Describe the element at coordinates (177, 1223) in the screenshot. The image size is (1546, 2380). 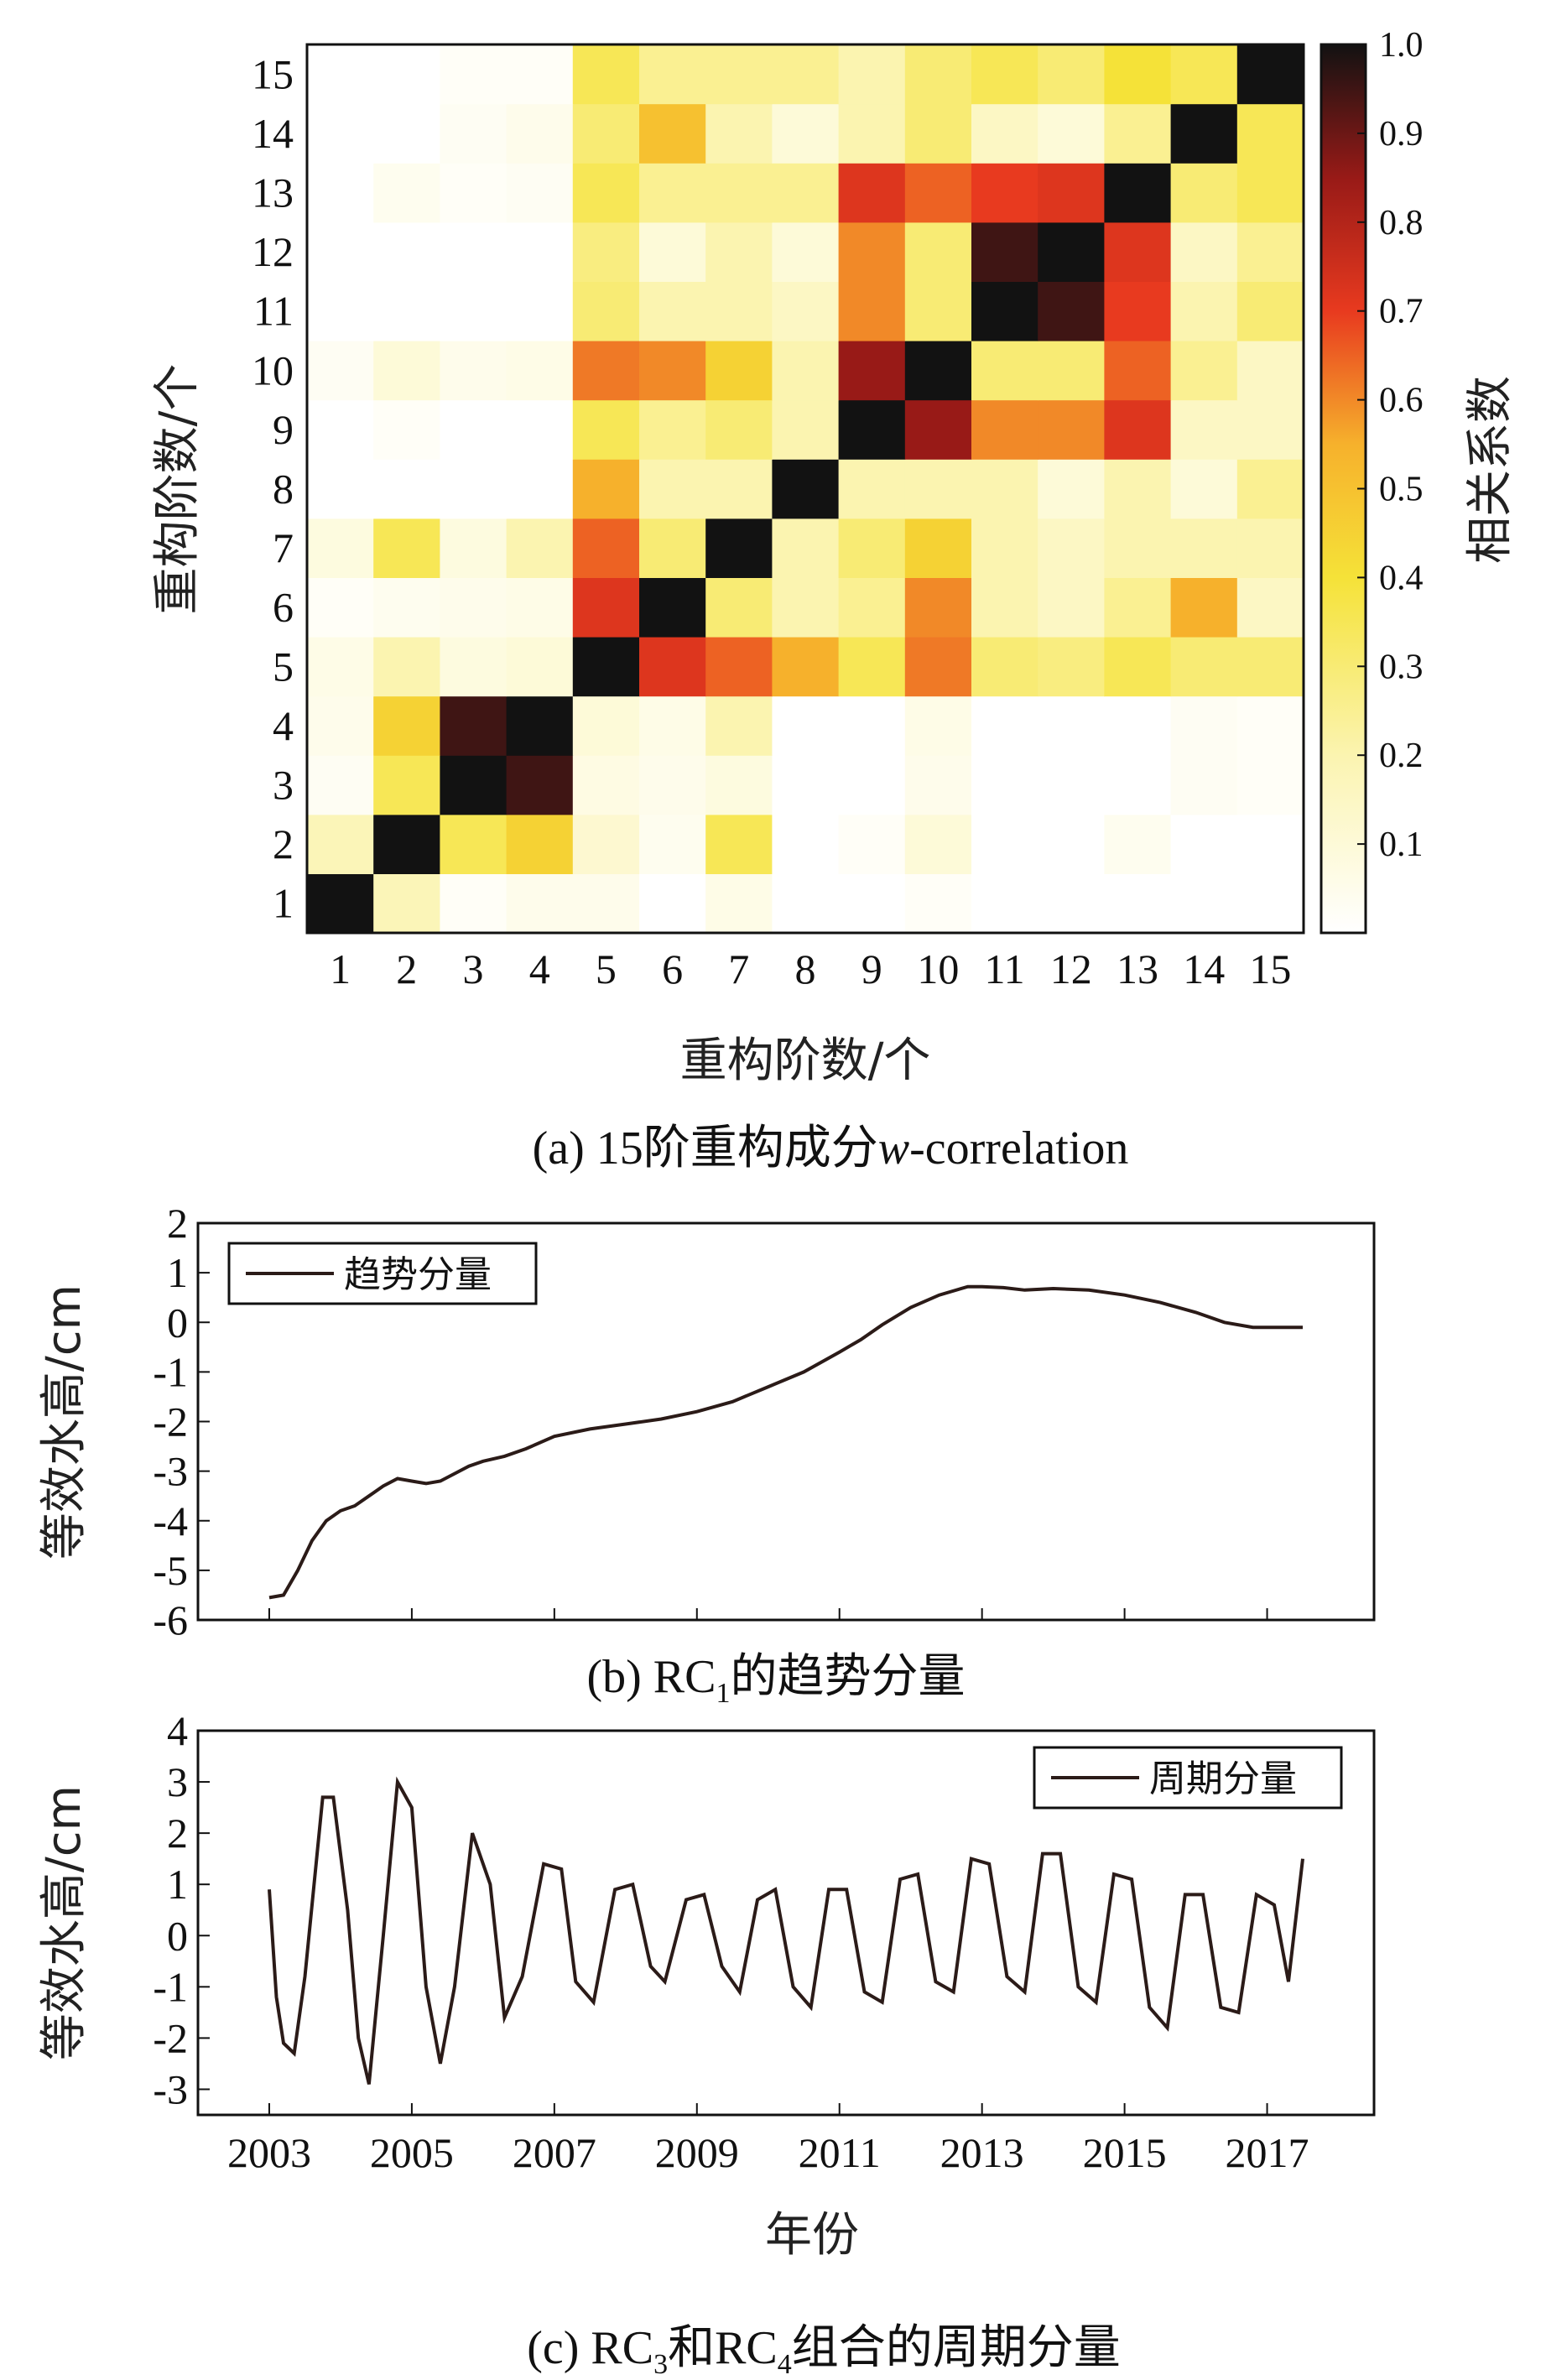
I see `y-tick-label: 2` at that location.